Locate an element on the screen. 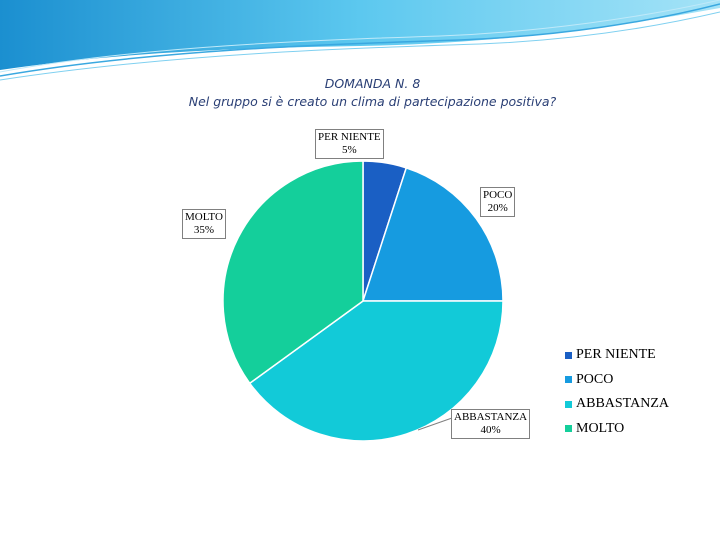 This screenshot has width=720, height=540. legend-item-poco: POCO is located at coordinates (617, 380).